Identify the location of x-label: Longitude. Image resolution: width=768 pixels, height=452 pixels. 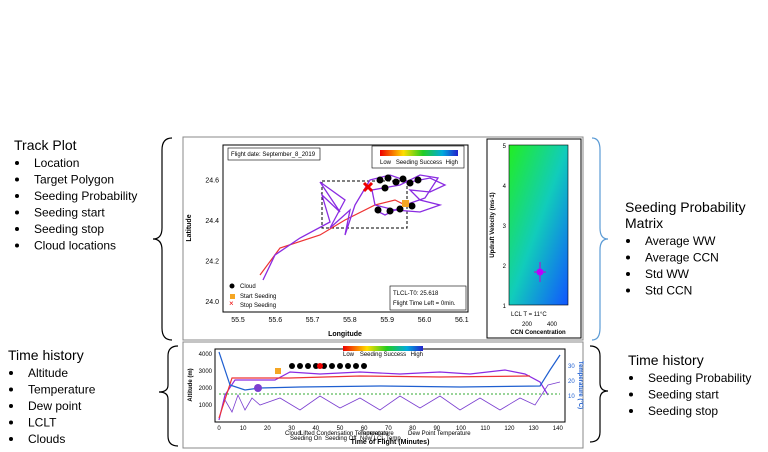
(345, 334).